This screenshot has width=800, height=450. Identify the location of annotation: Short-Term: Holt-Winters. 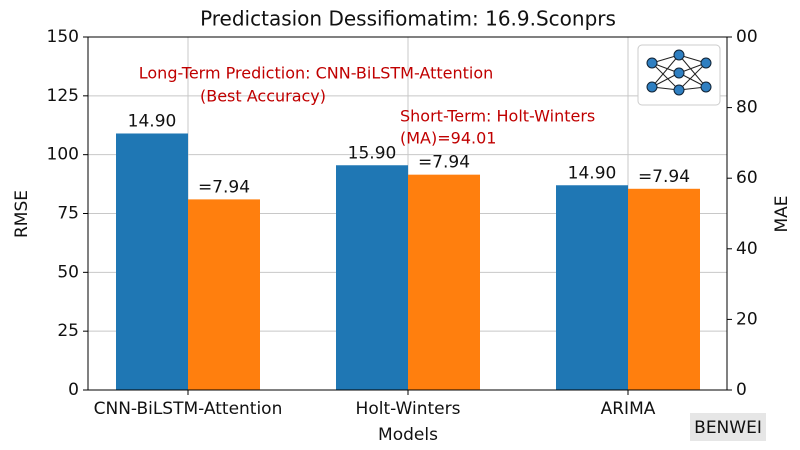
(497, 116).